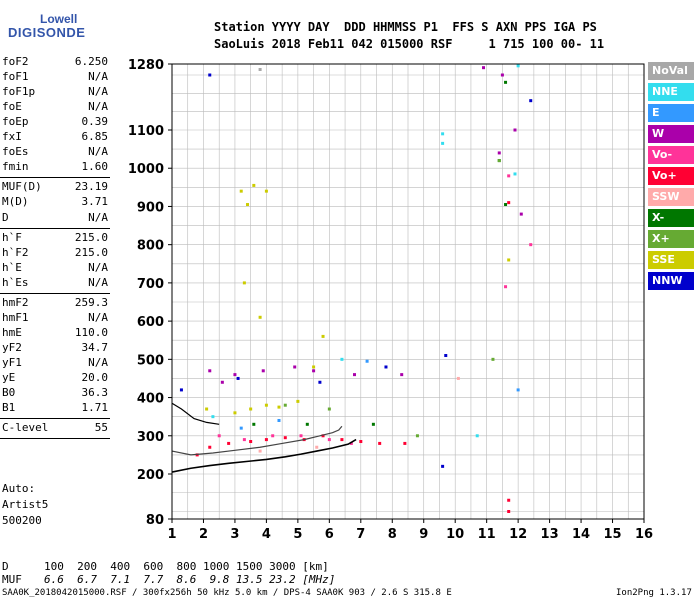 This screenshot has width=700, height=600. Describe the element at coordinates (612, 534) in the screenshot. I see `x-tick-label: 15` at that location.